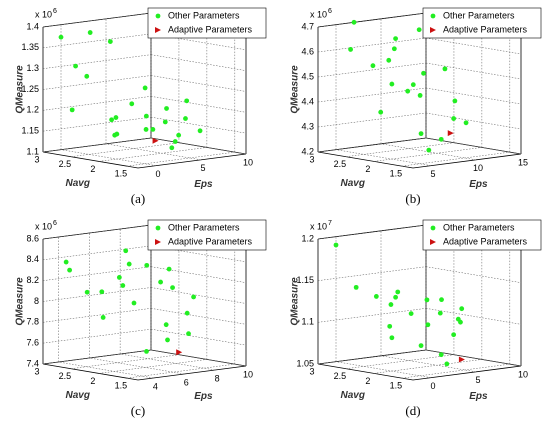 The image size is (550, 425). I want to click on caption: (d), so click(412, 410).